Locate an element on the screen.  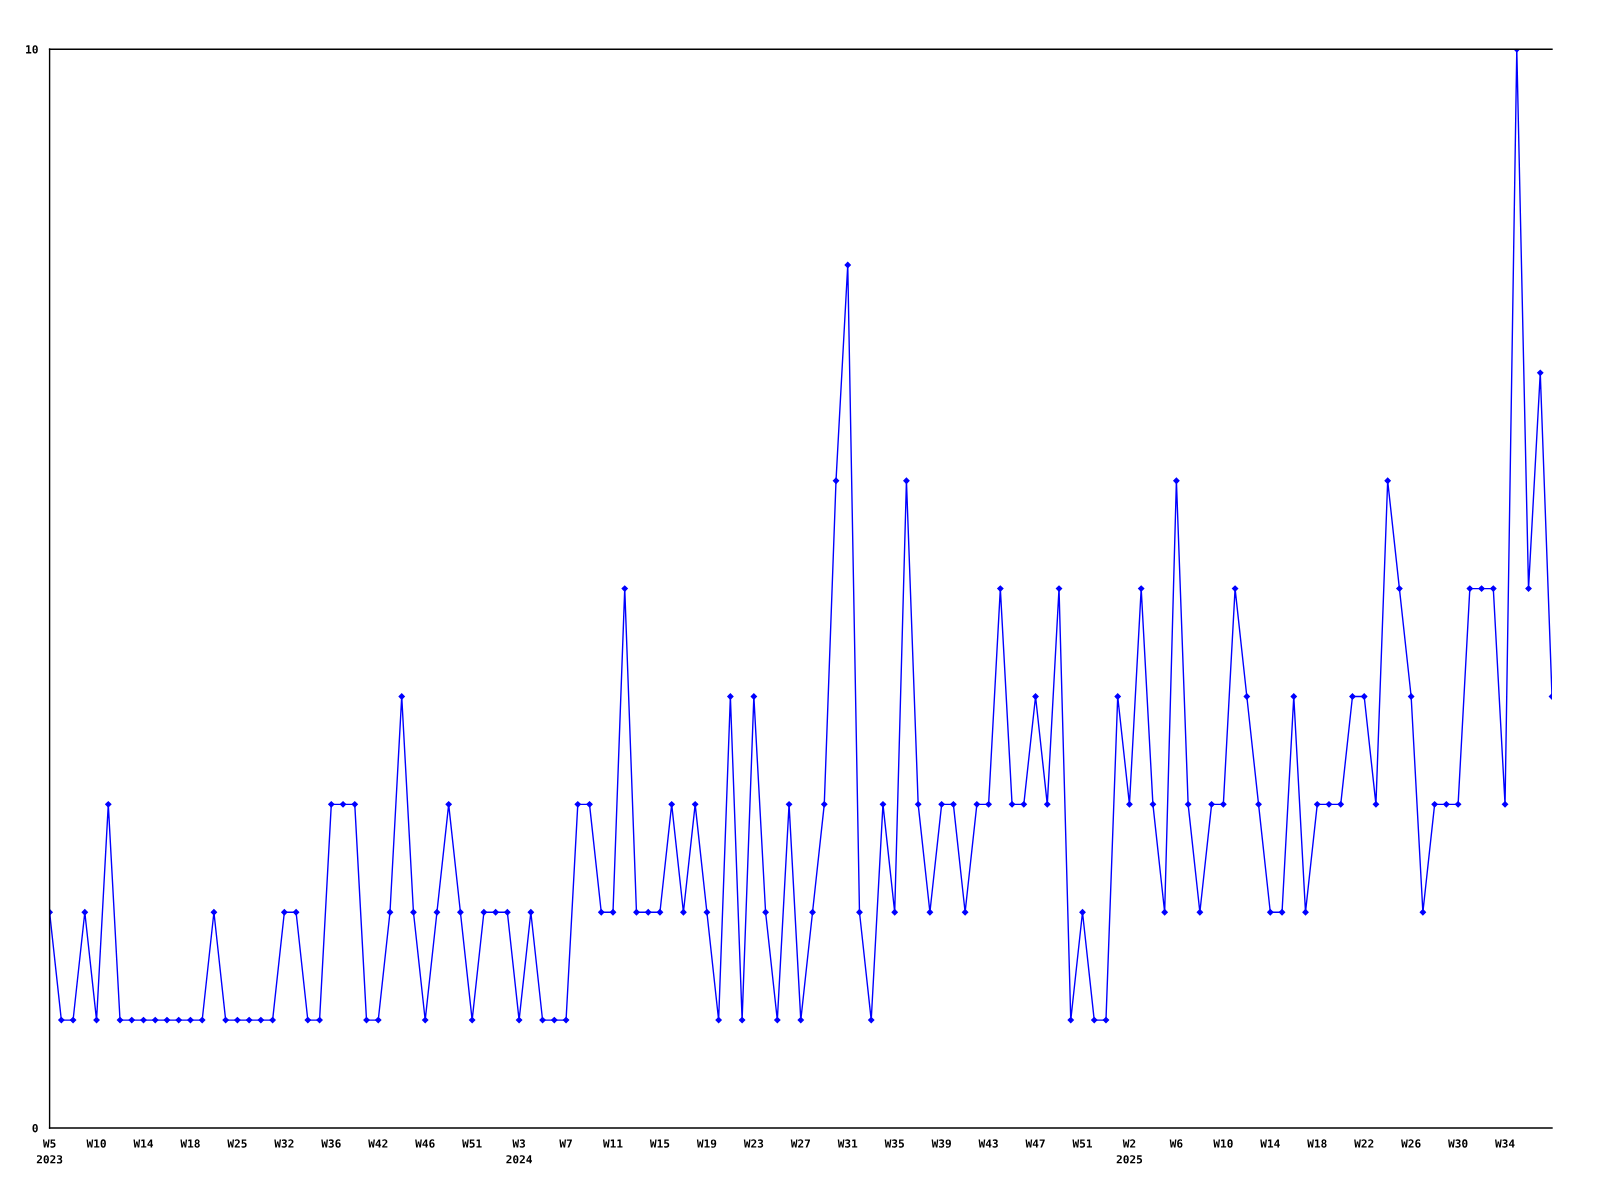
x-tick-label: W26 is located at coordinates (1411, 1143).